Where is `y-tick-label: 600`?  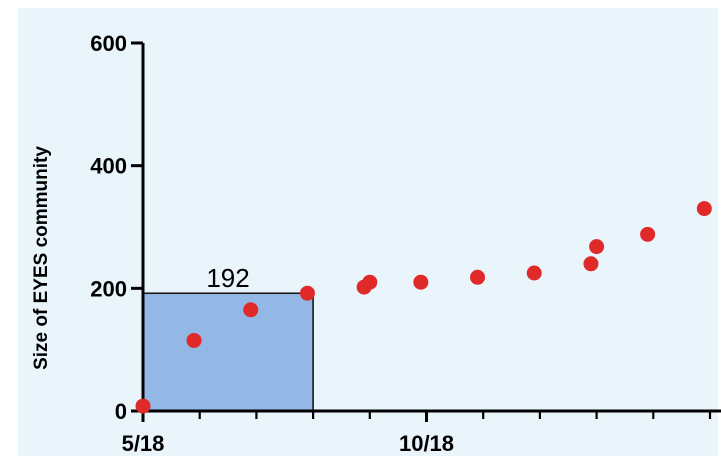 y-tick-label: 600 is located at coordinates (108, 43).